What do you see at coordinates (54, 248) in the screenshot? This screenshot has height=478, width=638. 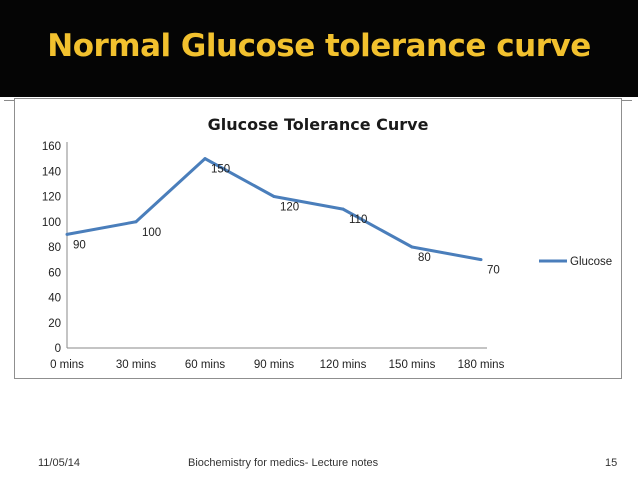 I see `y-tick-label-80: 80` at bounding box center [54, 248].